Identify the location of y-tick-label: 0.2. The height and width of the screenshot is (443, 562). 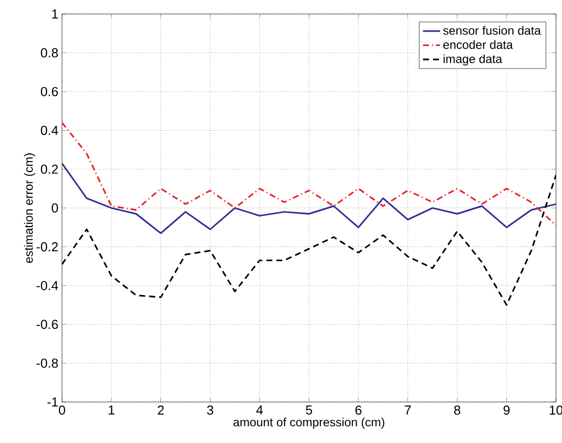
(49, 169).